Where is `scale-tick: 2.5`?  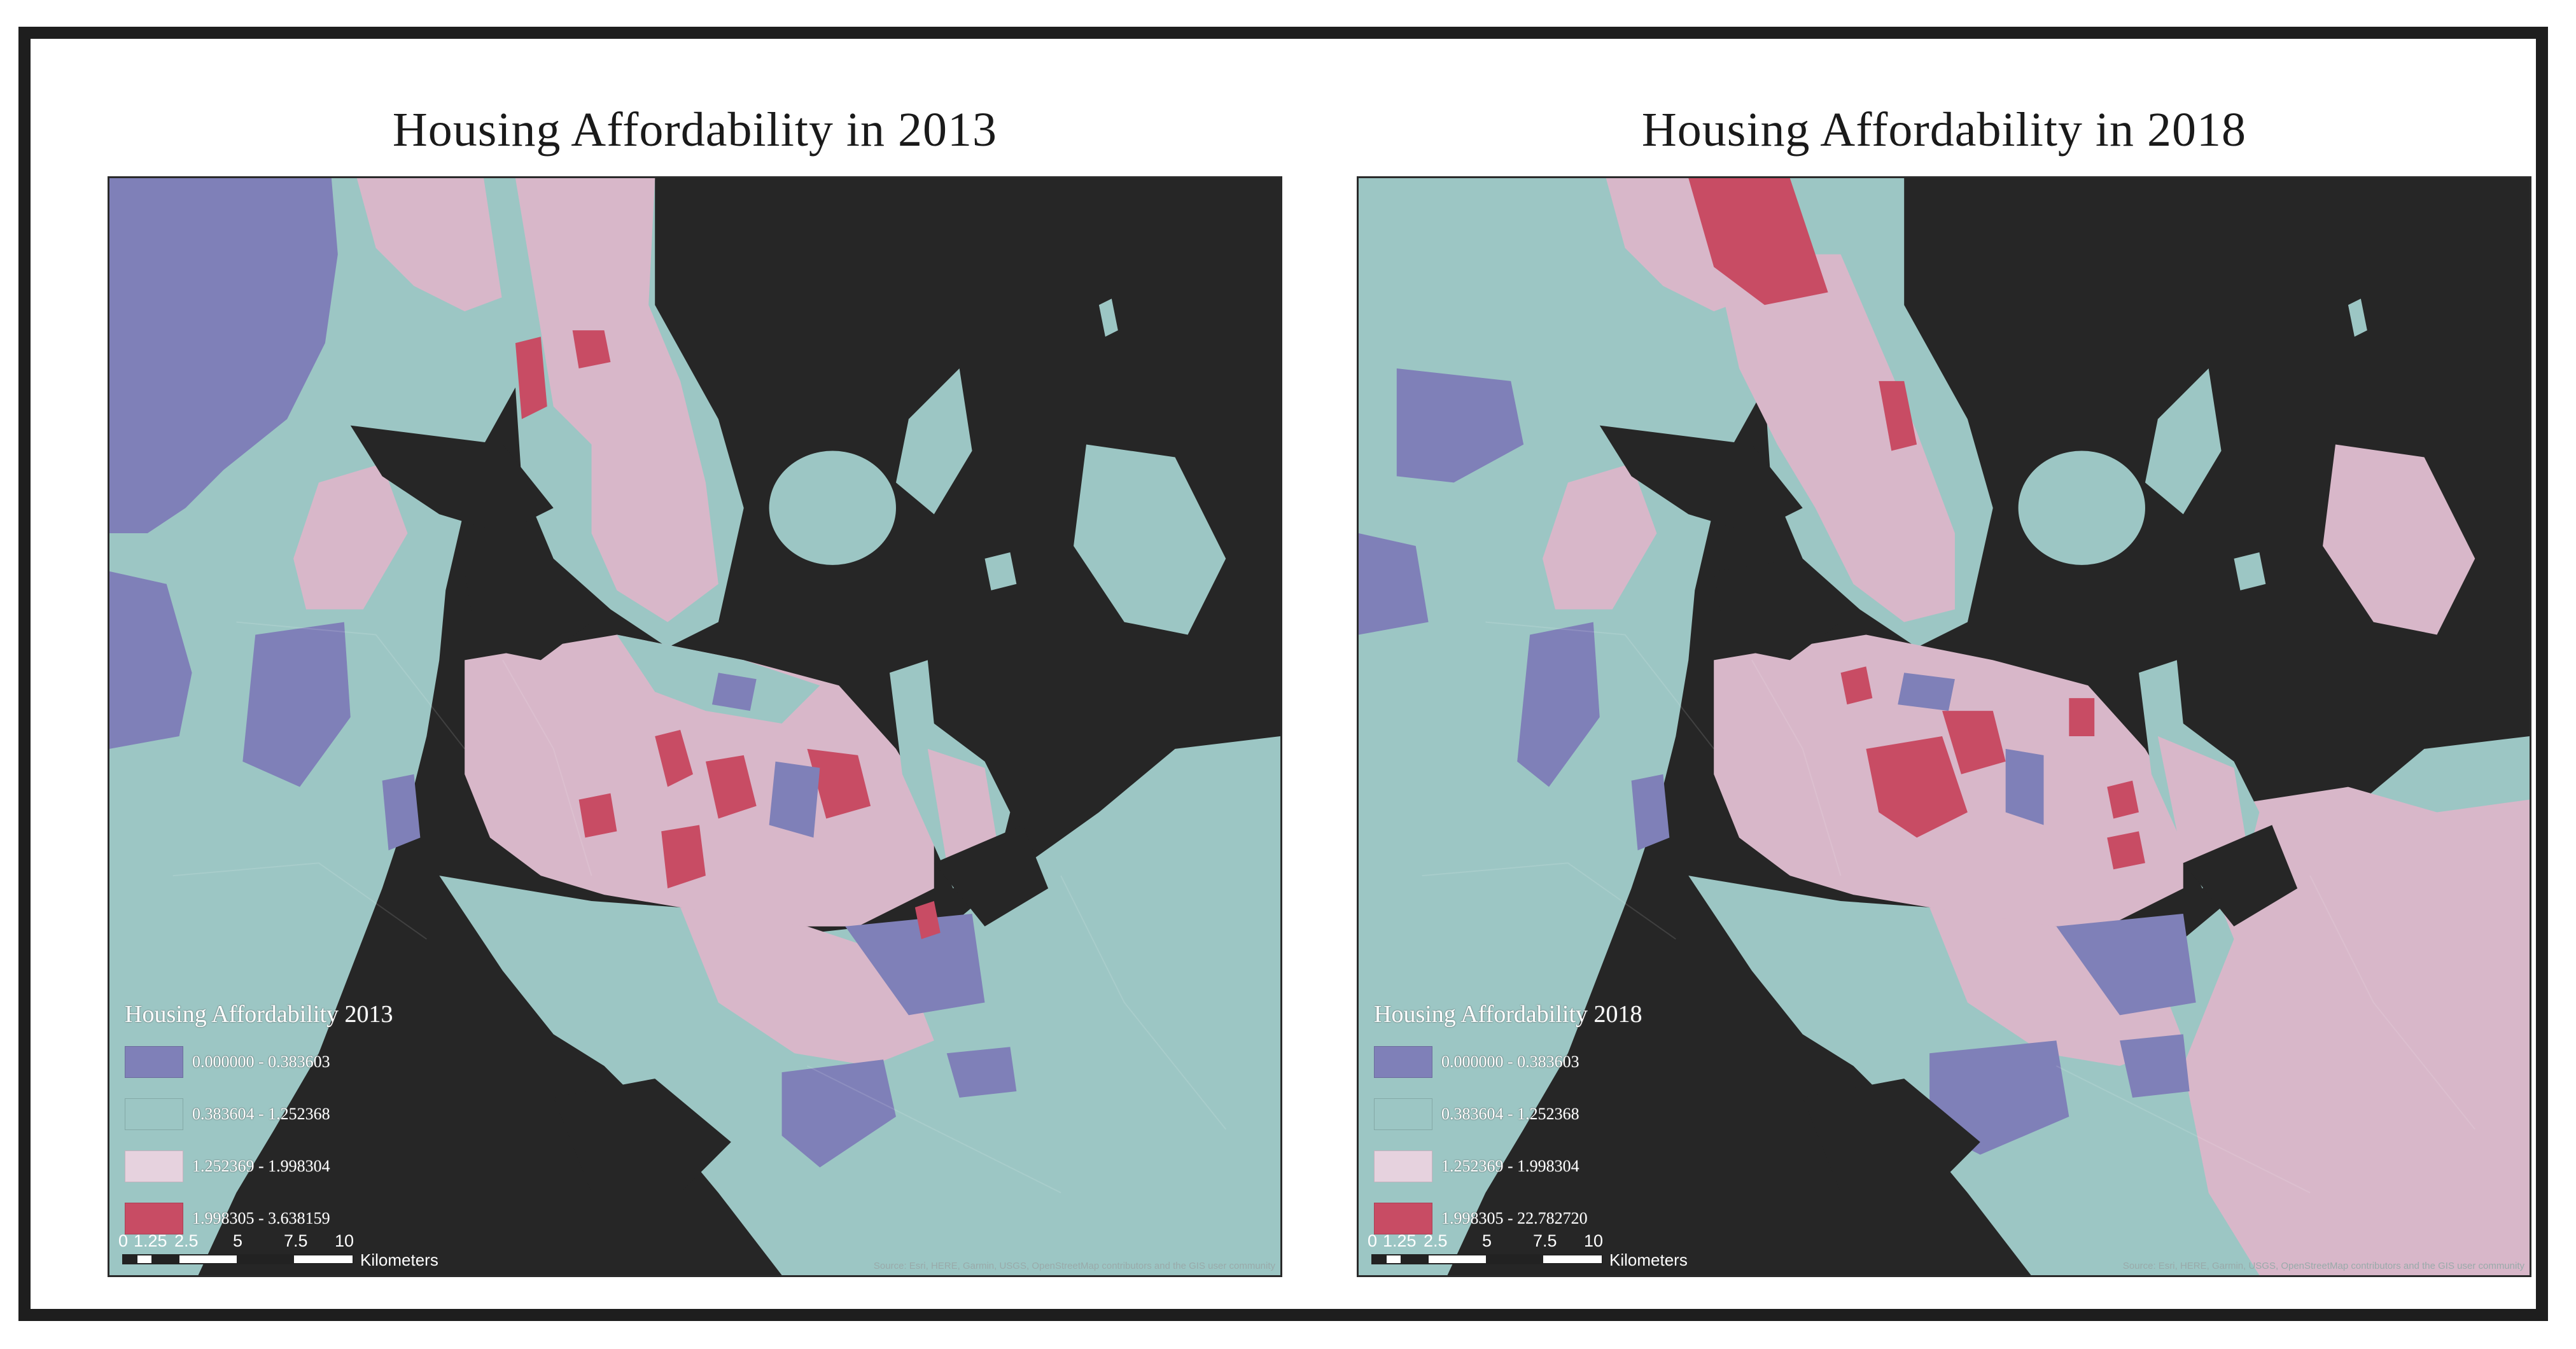
scale-tick: 2.5 is located at coordinates (186, 1240).